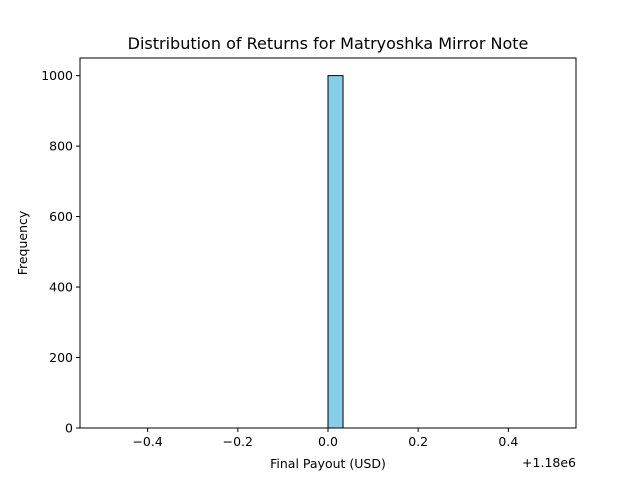  Describe the element at coordinates (61, 357) in the screenshot. I see `y-tick-label: 200` at that location.